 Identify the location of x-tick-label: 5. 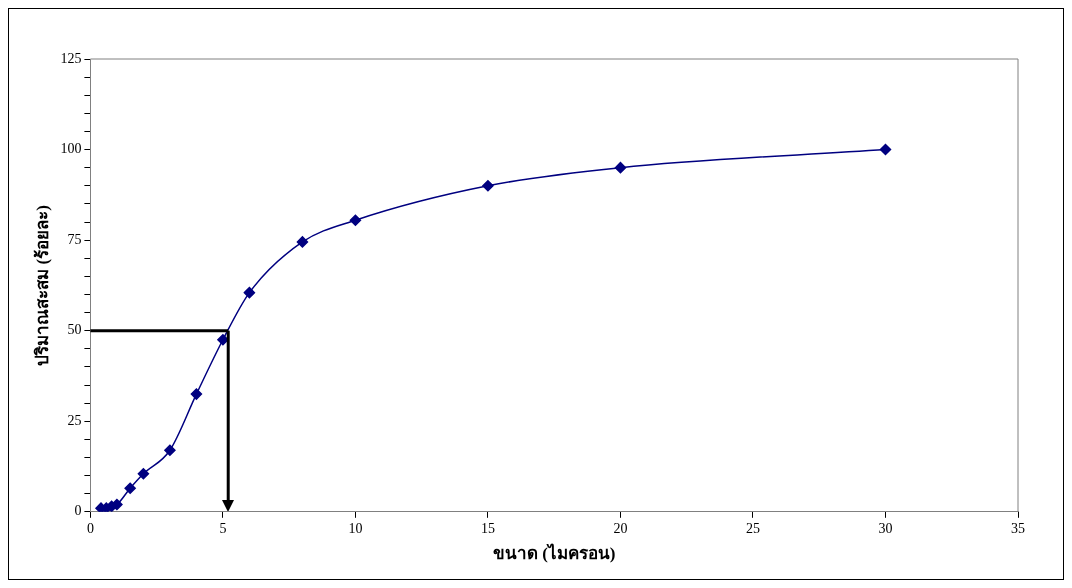
(223, 528).